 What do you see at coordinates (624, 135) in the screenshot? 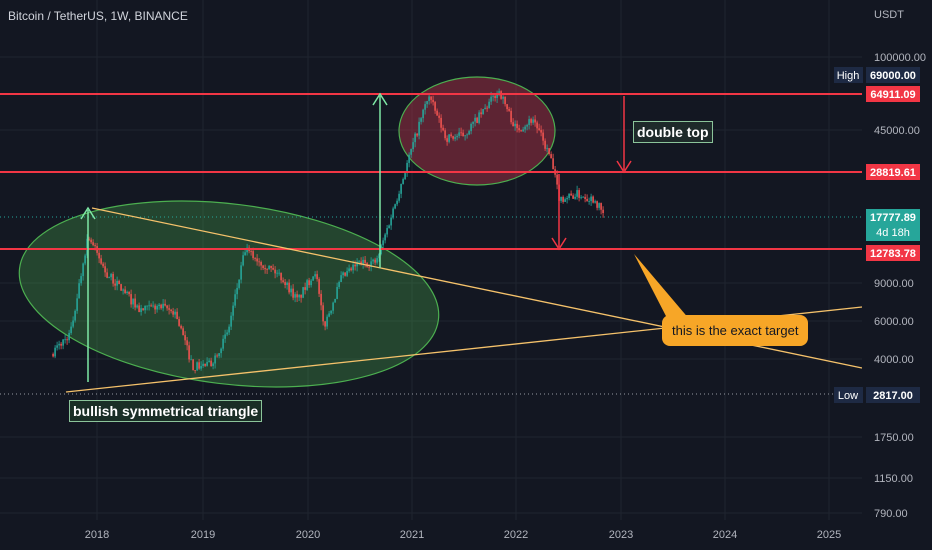
I see `down-arrow-right` at bounding box center [624, 135].